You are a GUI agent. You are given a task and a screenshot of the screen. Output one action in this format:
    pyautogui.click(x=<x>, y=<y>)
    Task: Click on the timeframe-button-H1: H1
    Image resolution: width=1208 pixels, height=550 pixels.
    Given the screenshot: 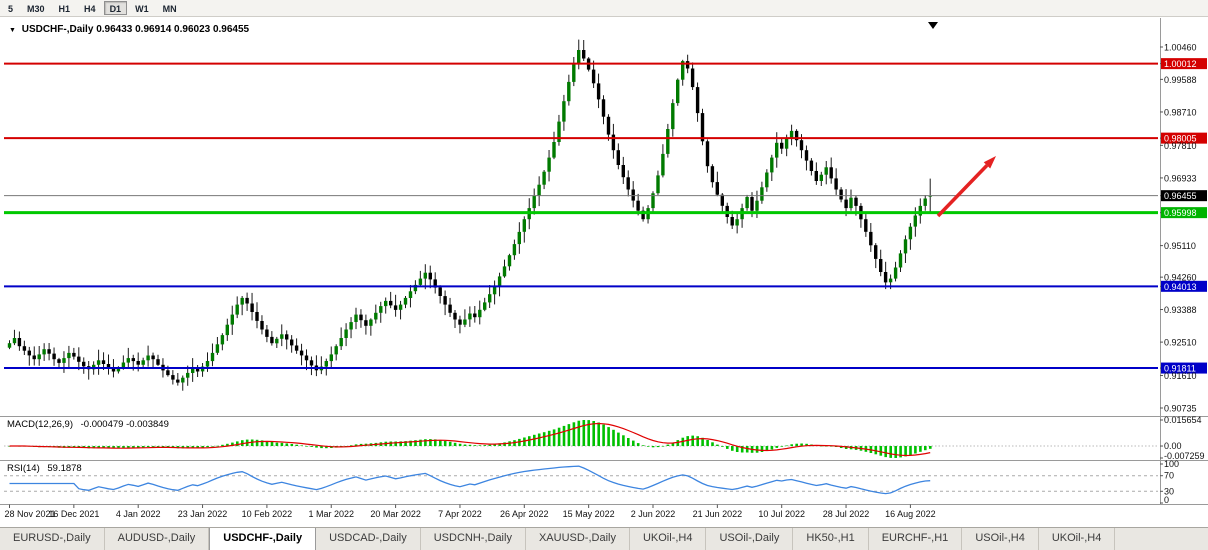 What is the action you would take?
    pyautogui.click(x=64, y=9)
    